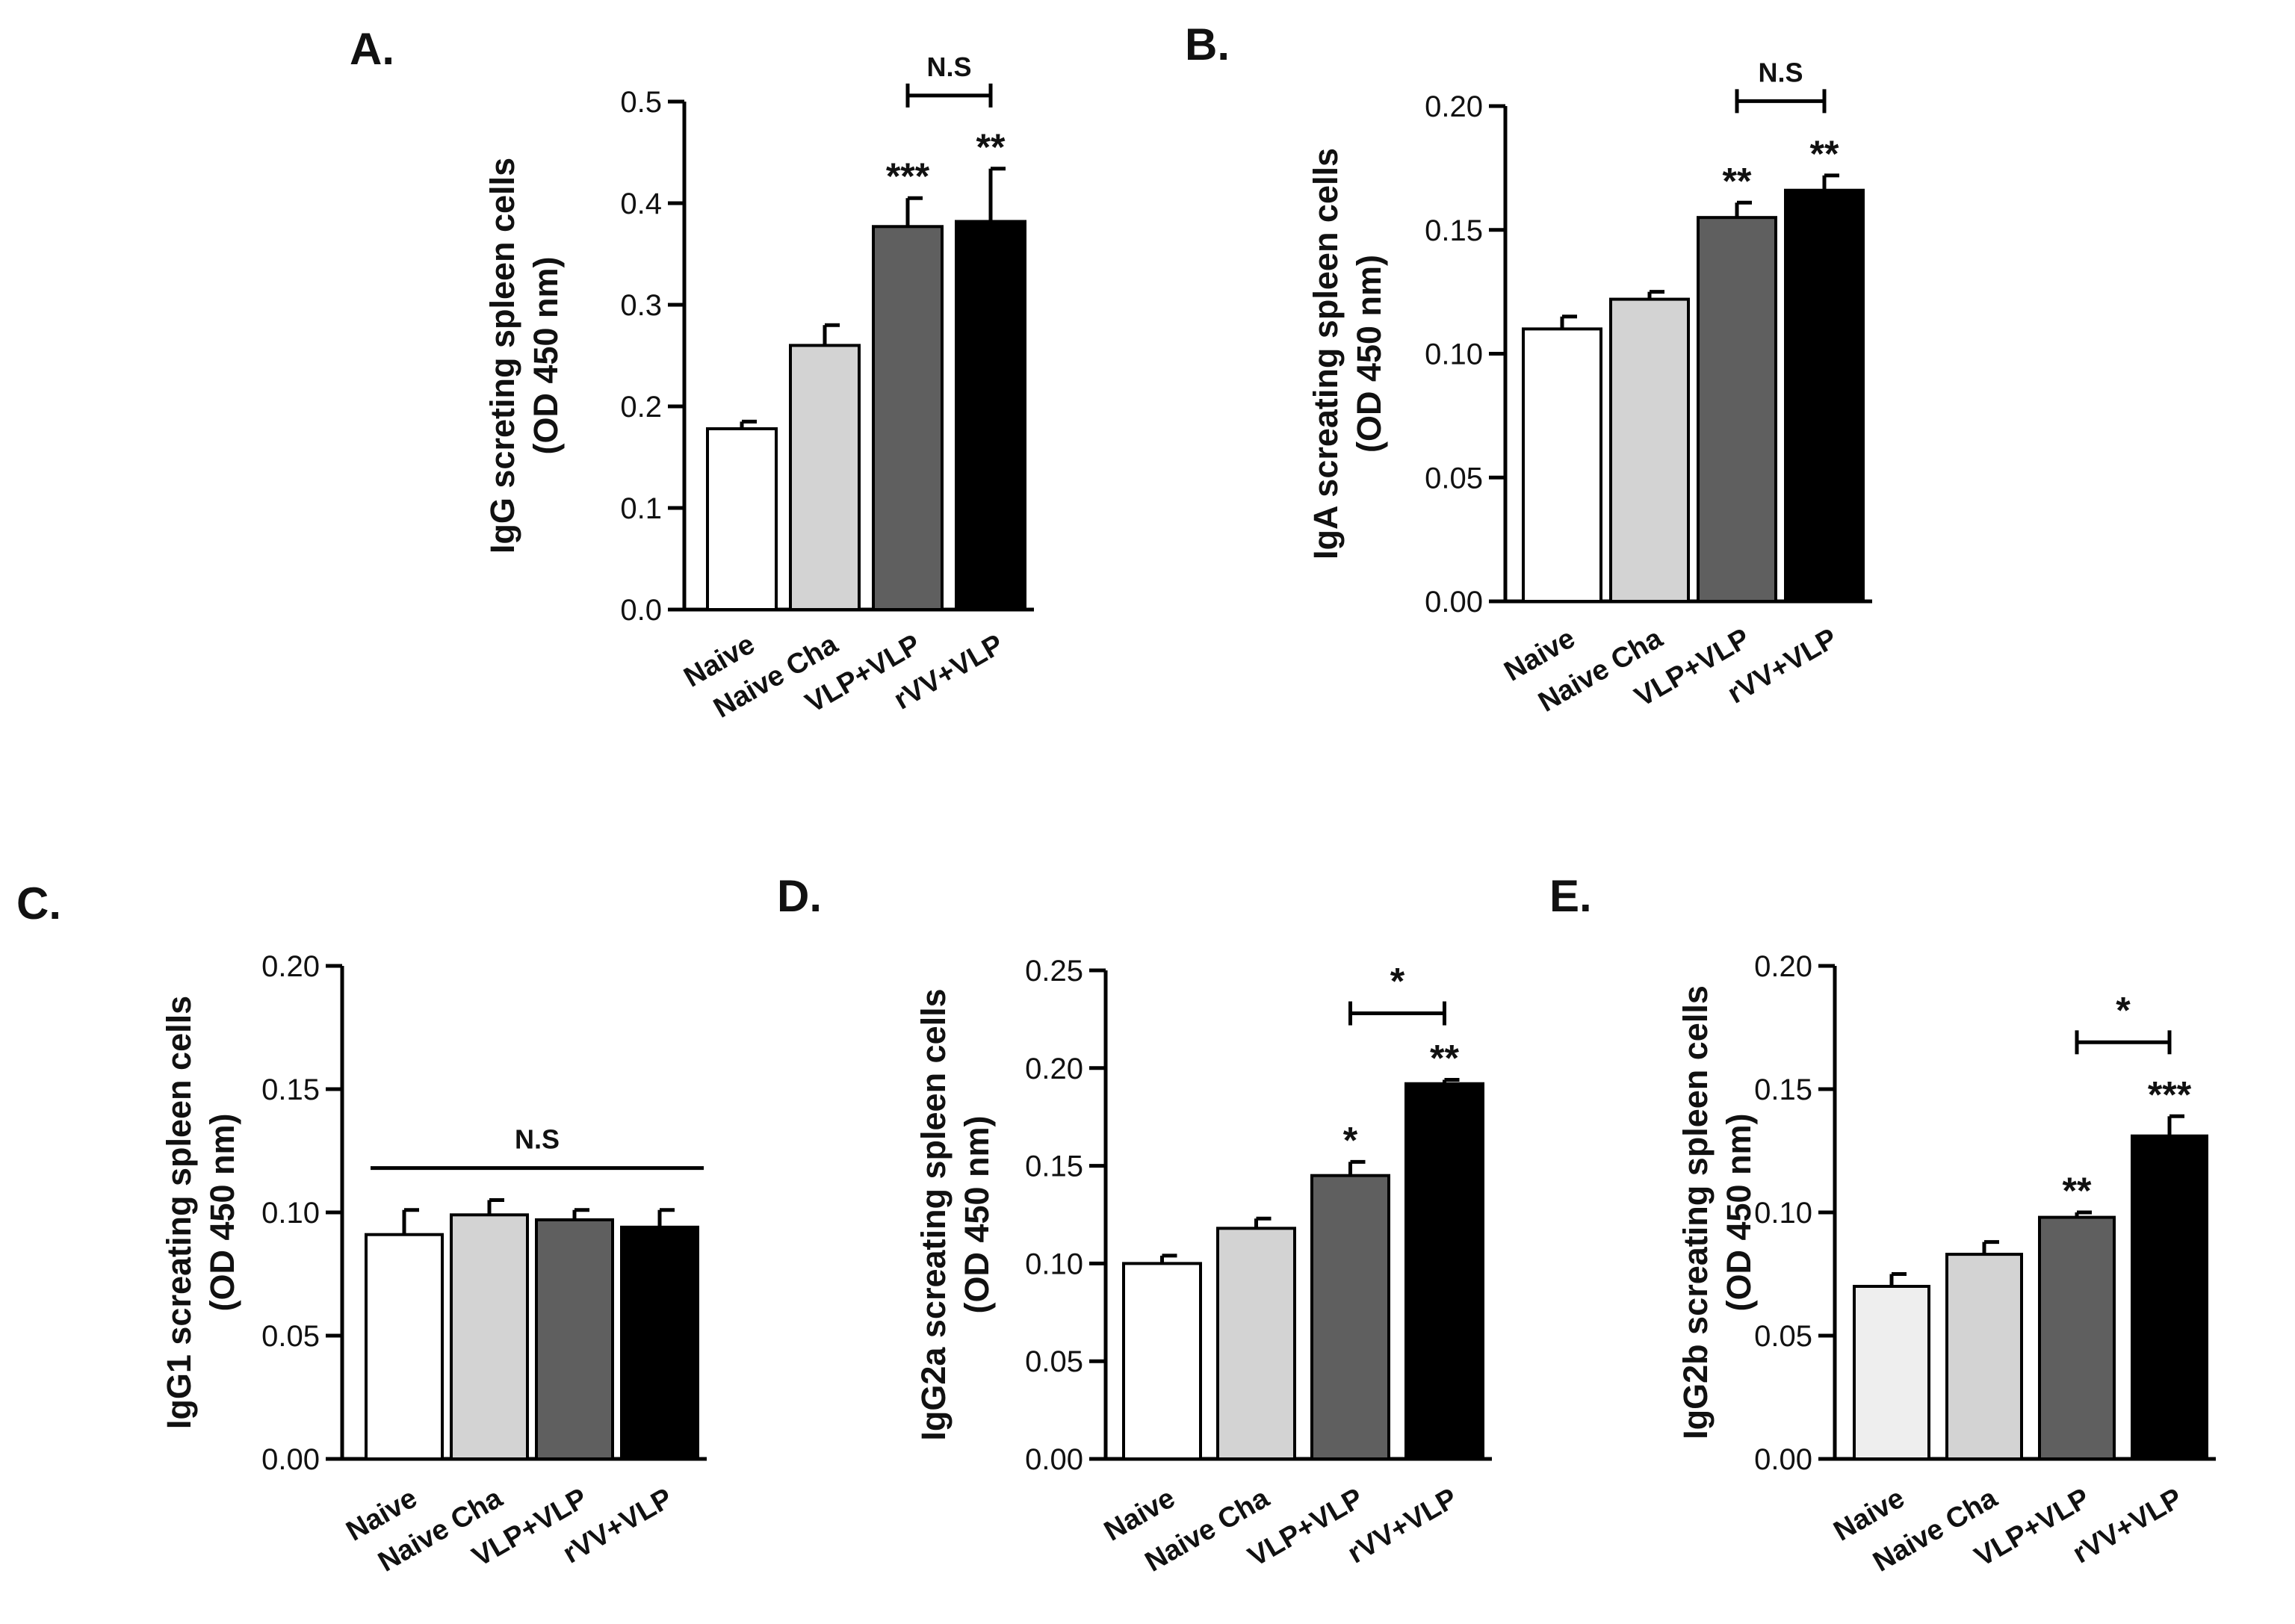 Image resolution: width=2295 pixels, height=1624 pixels. What do you see at coordinates (1054, 1361) in the screenshot?
I see `panel-d-y-tick-label: 0.05` at bounding box center [1054, 1361].